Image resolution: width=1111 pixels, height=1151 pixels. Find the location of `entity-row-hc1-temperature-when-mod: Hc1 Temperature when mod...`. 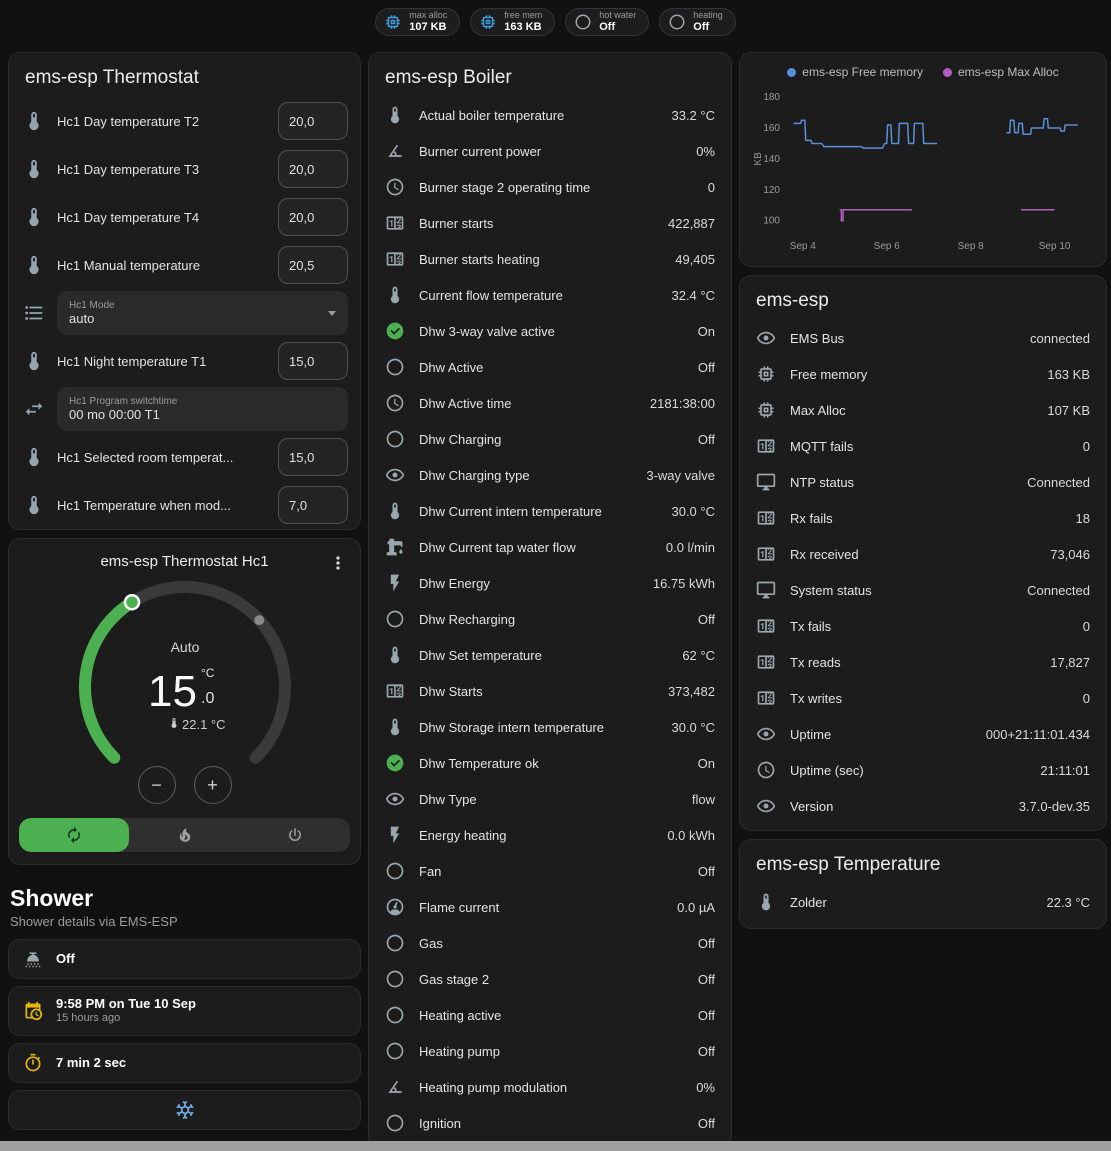

entity-row-hc1-temperature-when-mod: Hc1 Temperature when mod... is located at coordinates (184, 505).